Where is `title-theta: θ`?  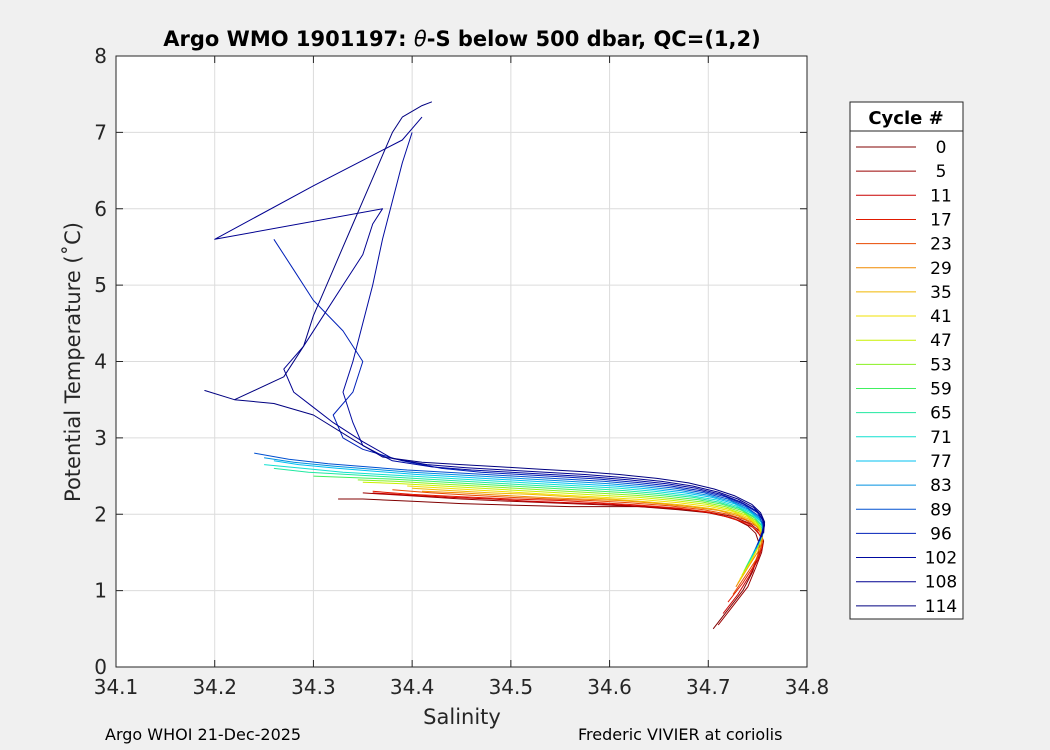 title-theta: θ is located at coordinates (420, 39).